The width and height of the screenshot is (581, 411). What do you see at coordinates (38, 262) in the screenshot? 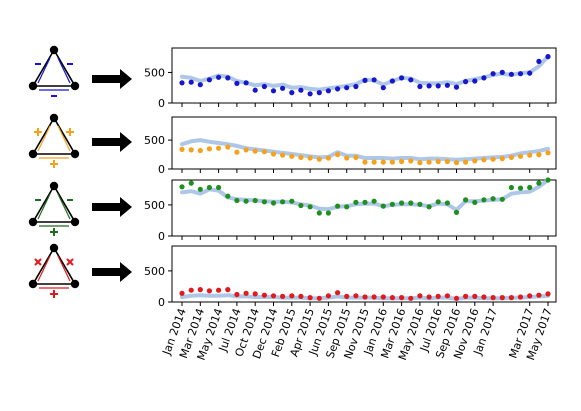
I see `motif-sign-cross` at bounding box center [38, 262].